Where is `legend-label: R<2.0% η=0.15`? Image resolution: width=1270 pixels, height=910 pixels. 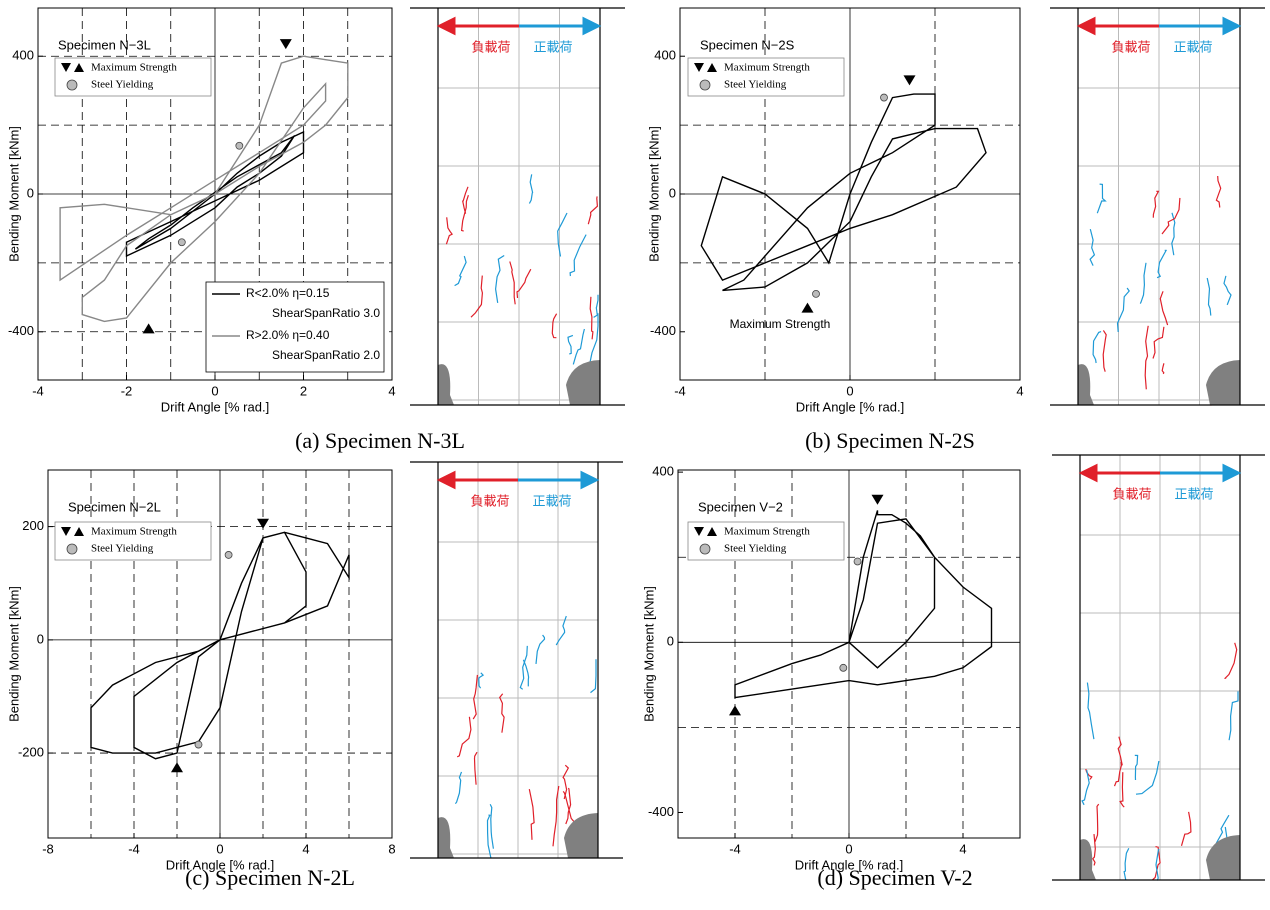 legend-label: R<2.0% η=0.15 is located at coordinates (288, 293).